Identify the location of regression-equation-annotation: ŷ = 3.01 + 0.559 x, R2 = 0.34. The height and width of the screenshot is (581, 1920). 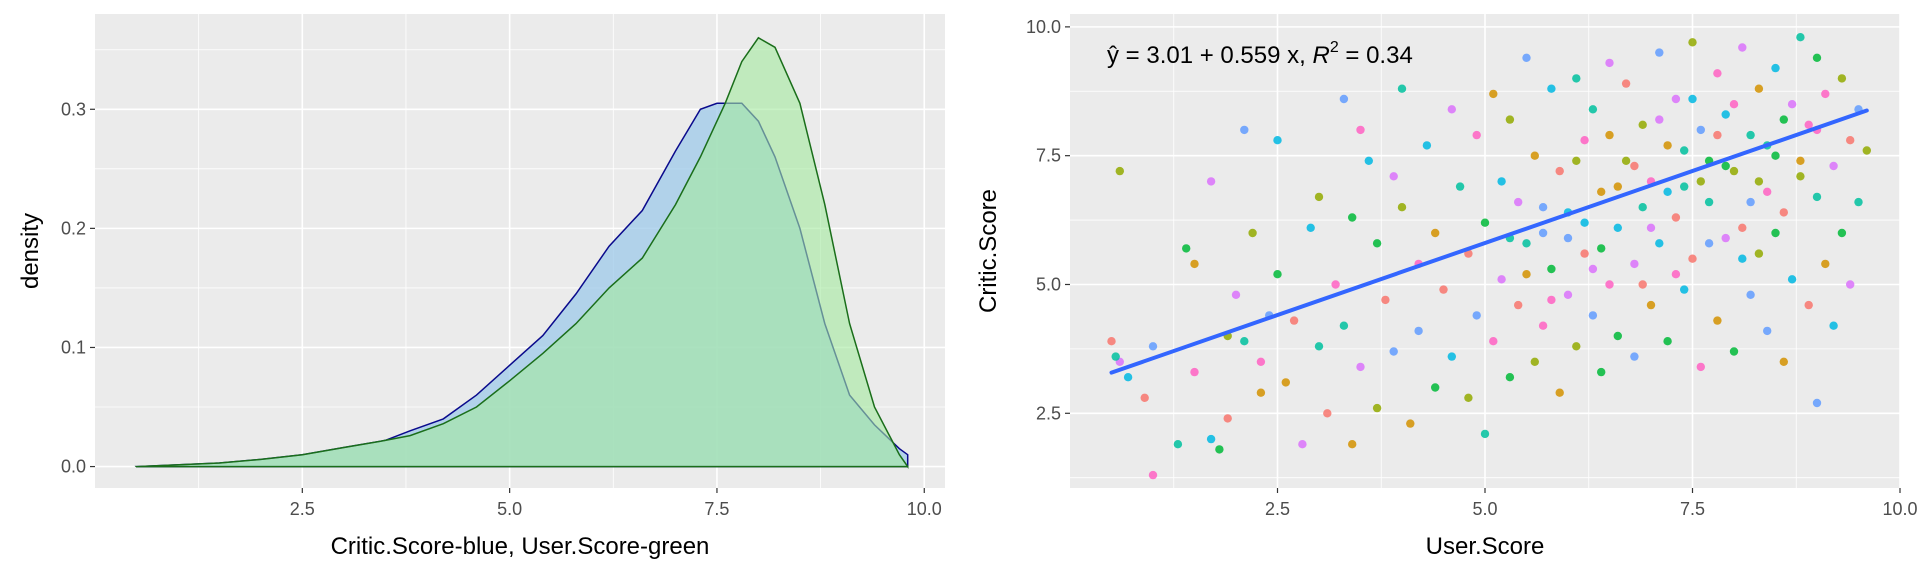
(1260, 54).